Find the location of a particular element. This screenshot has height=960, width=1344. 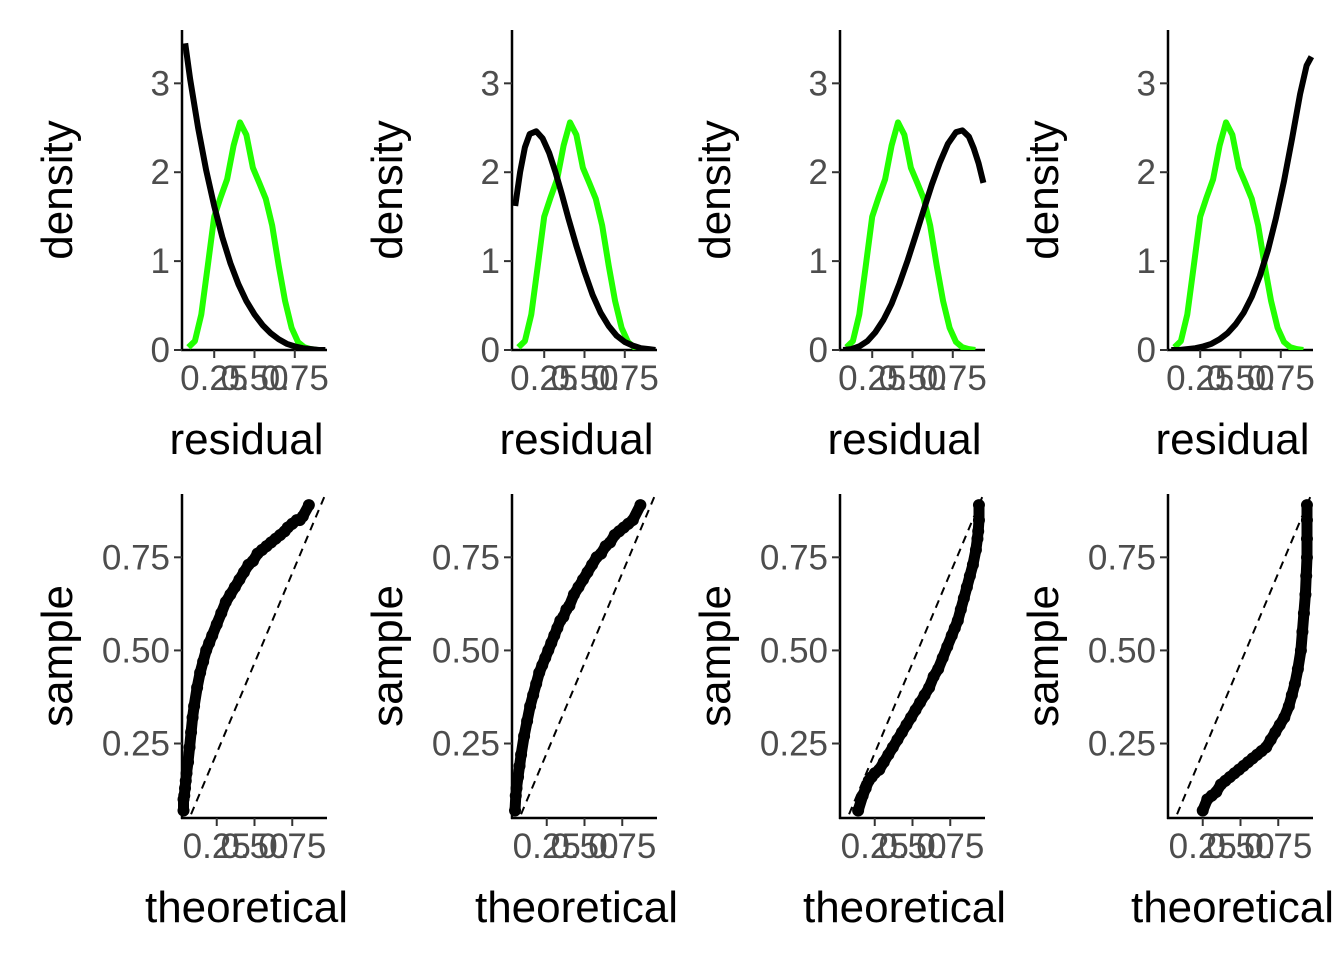

panel-density-3: 0 1 2 3 0.250.500.75 residual density is located at coordinates (839, 247).